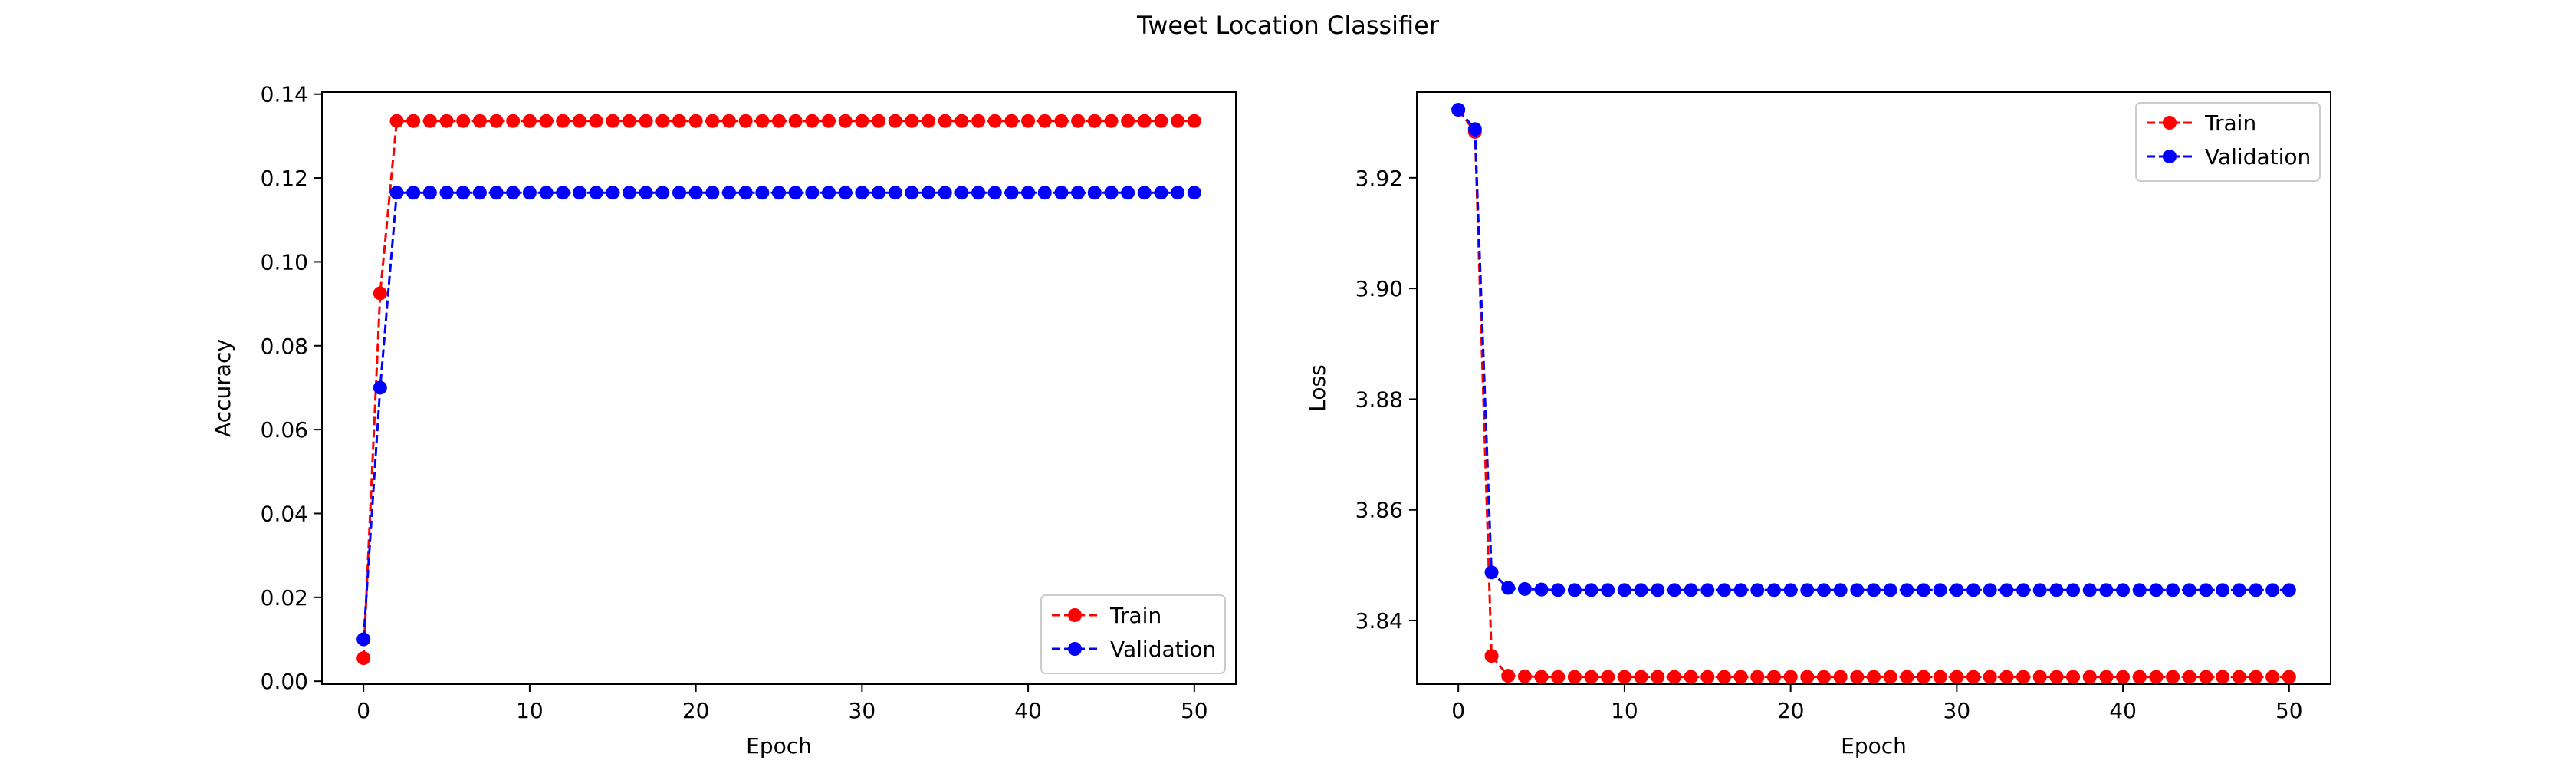 Image resolution: width=2576 pixels, height=767 pixels. I want to click on x-tick-label: 10, so click(530, 710).